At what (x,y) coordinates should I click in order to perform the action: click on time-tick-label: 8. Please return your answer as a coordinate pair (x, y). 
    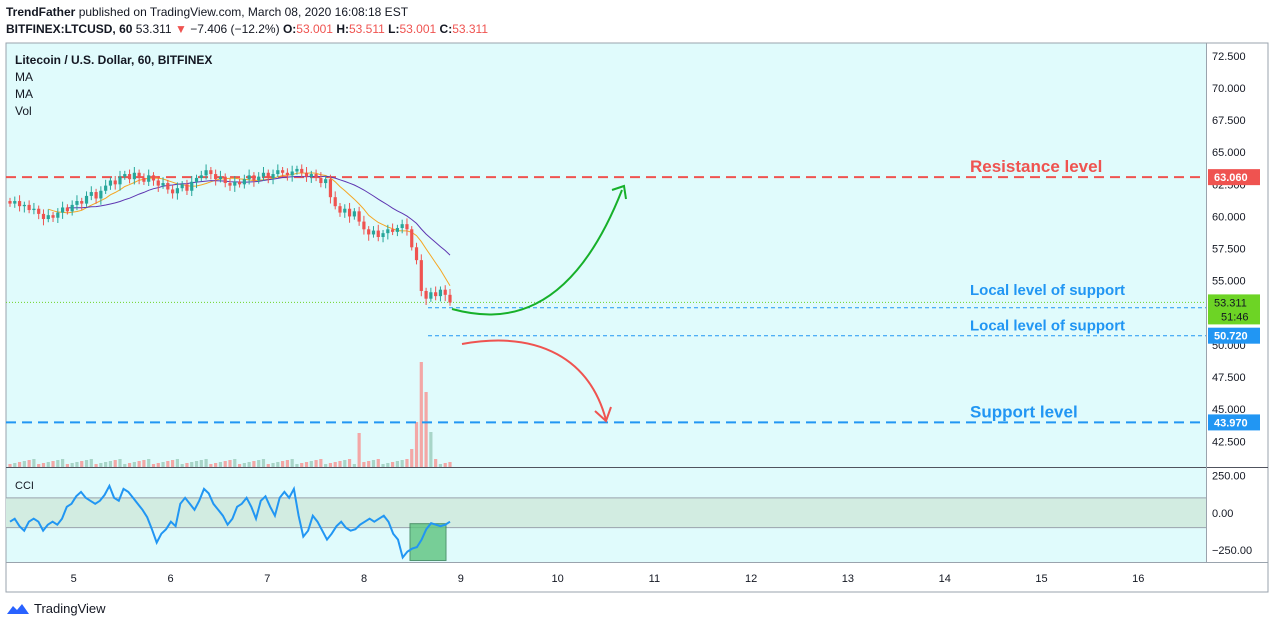
    Looking at the image, I should click on (364, 579).